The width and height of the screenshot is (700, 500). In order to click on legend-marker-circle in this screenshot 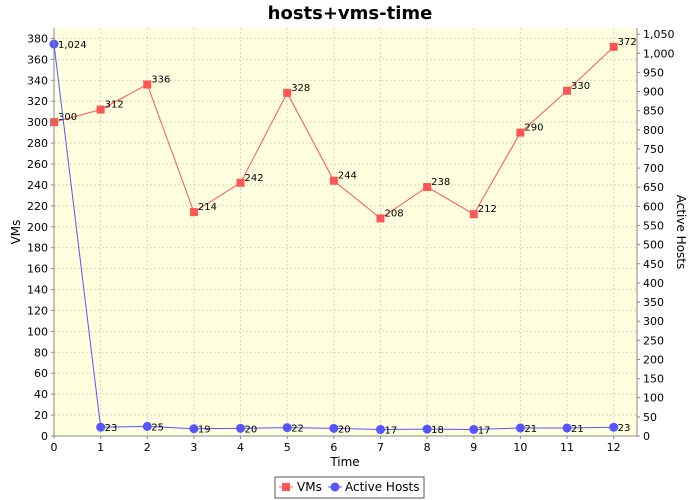, I will do `click(335, 487)`.